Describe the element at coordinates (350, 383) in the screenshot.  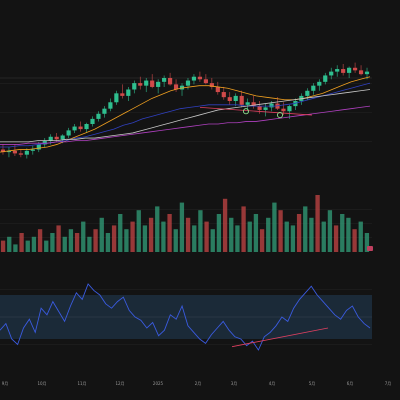
I see `x-axis-tick-label: 6月` at that location.